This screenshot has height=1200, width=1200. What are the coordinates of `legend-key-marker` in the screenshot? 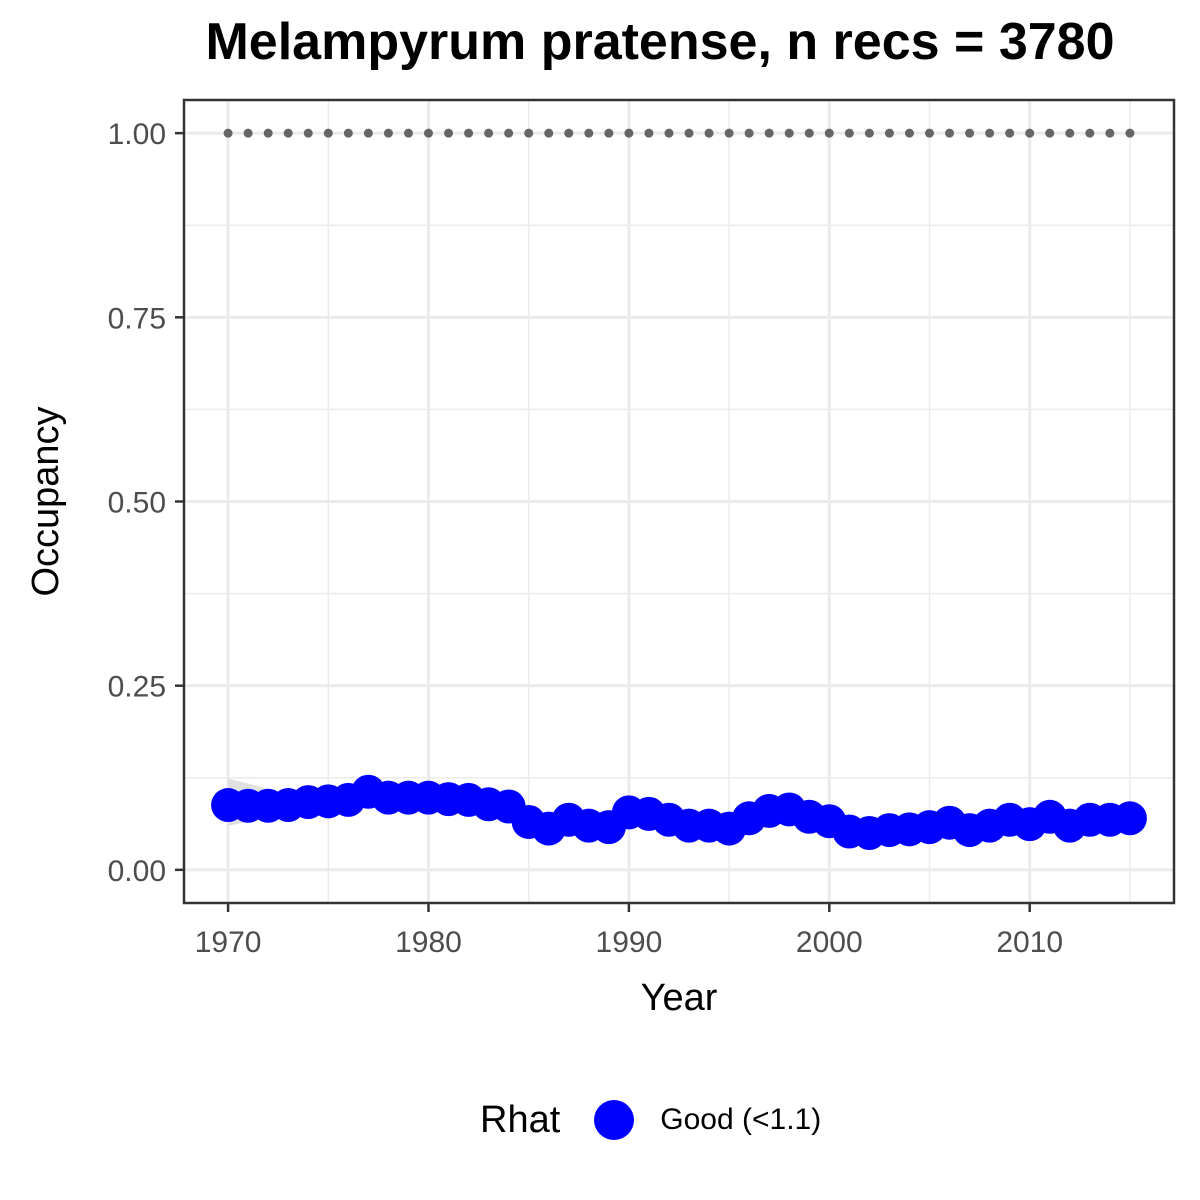 It's located at (614, 1120).